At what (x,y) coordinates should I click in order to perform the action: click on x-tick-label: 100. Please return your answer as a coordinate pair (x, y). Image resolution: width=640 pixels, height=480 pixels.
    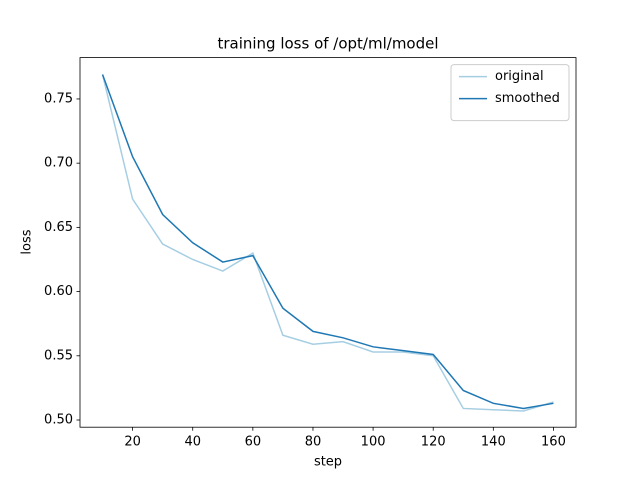
    Looking at the image, I should click on (373, 442).